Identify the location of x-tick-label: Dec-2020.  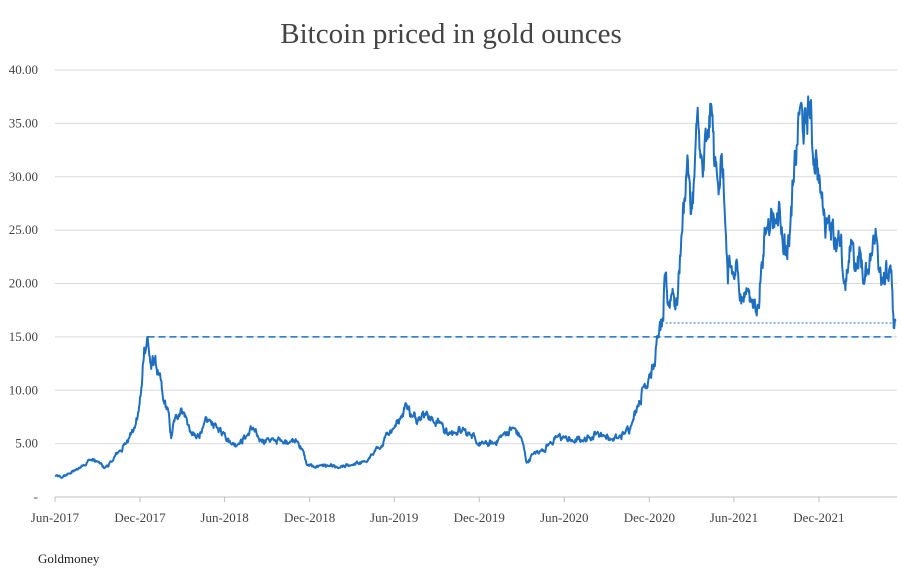
(649, 517).